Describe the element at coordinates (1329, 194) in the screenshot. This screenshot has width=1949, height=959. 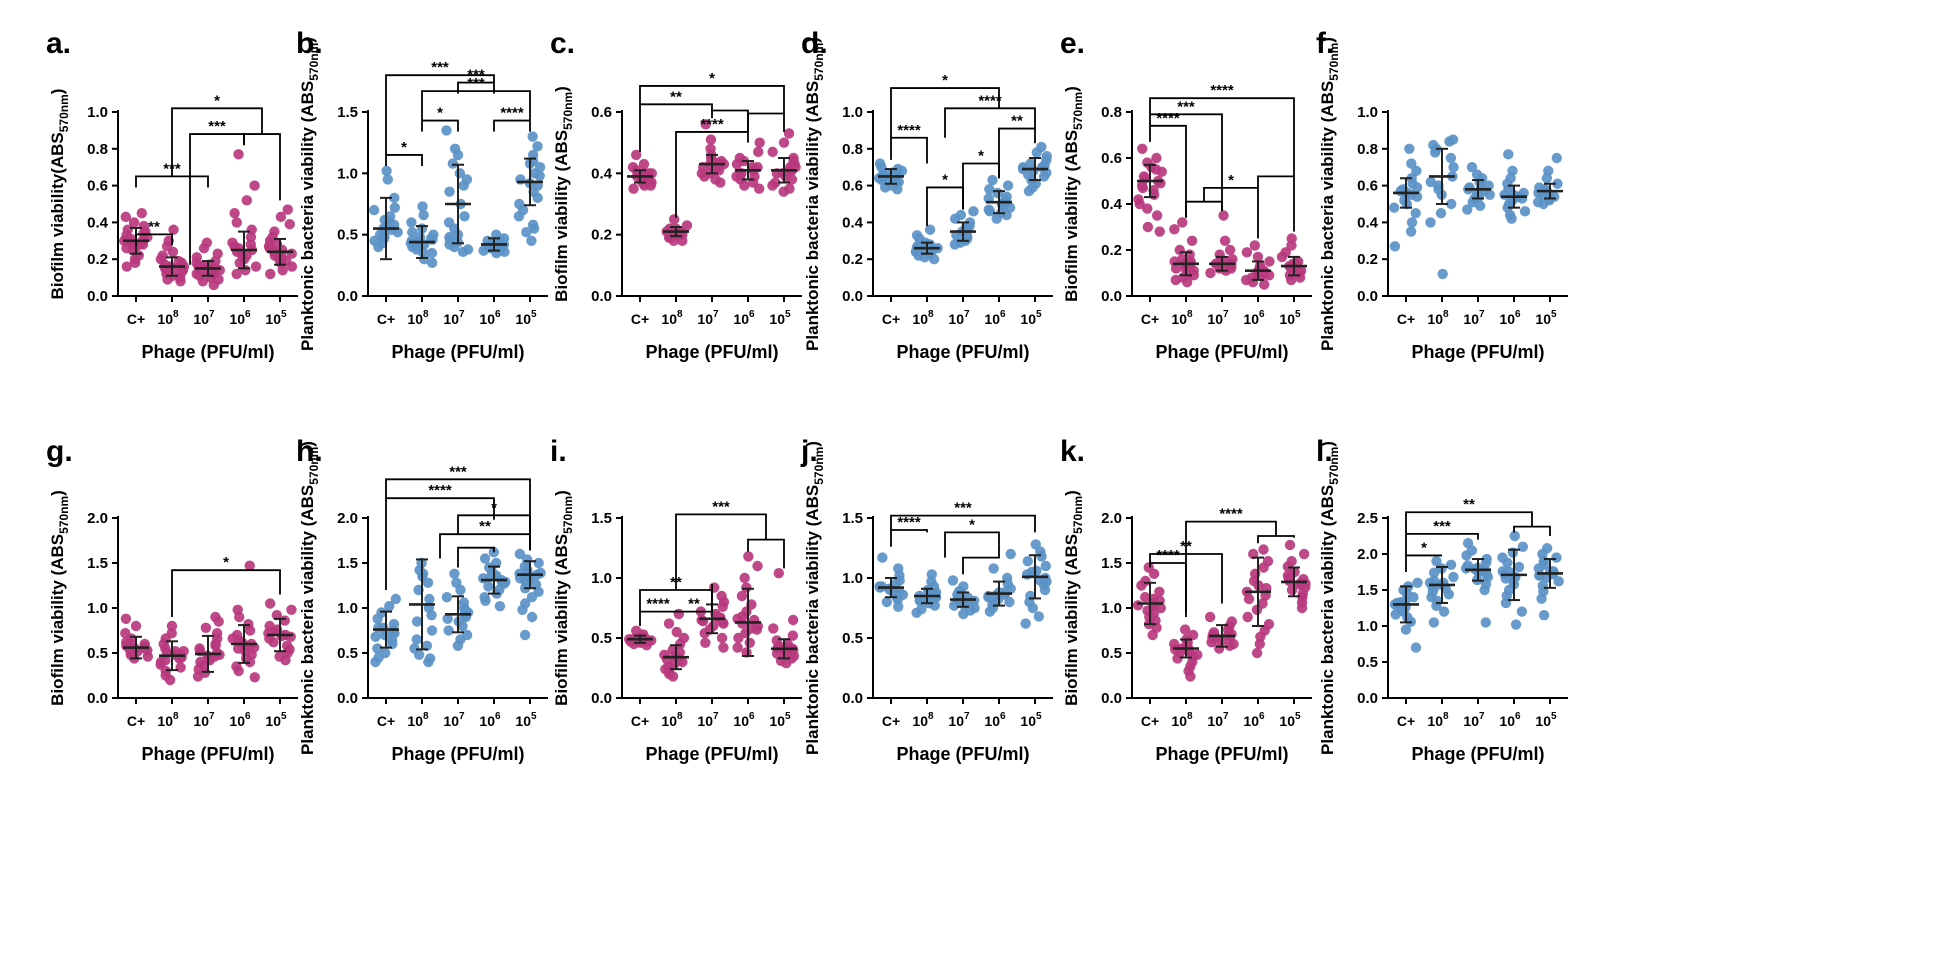
I see `y-axis-label: Planktonic bacteria viability (ABS570nm)` at that location.